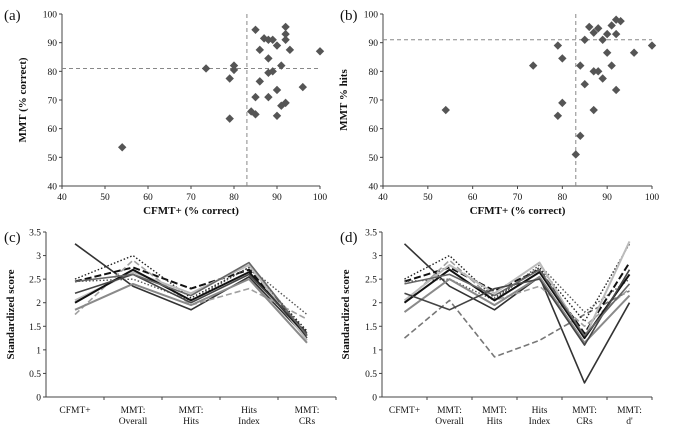  I want to click on panel-c-category-label: MMT: Hits, so click(191, 416).